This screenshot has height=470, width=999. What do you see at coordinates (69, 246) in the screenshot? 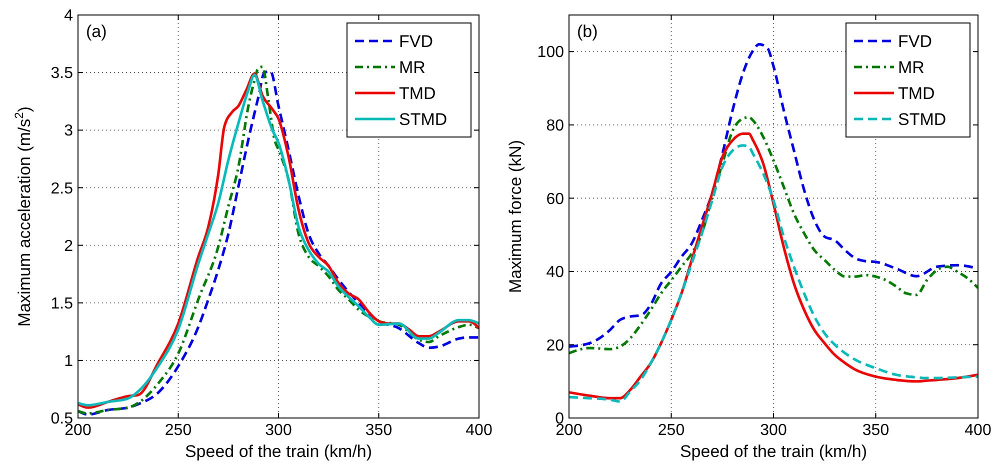
I see `y-tick-label: 2` at bounding box center [69, 246].